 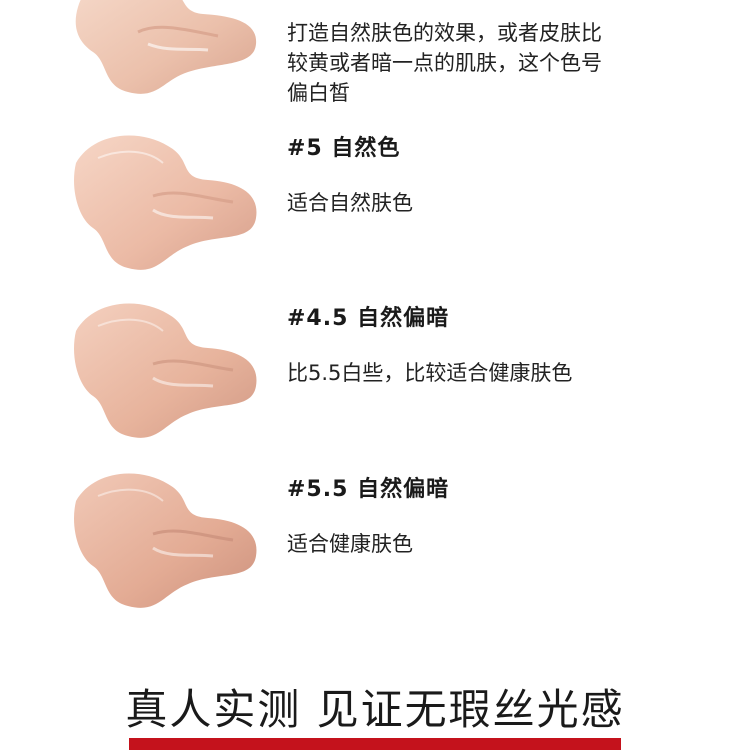 What do you see at coordinates (166, 47) in the screenshot?
I see `foundation-swatch-top` at bounding box center [166, 47].